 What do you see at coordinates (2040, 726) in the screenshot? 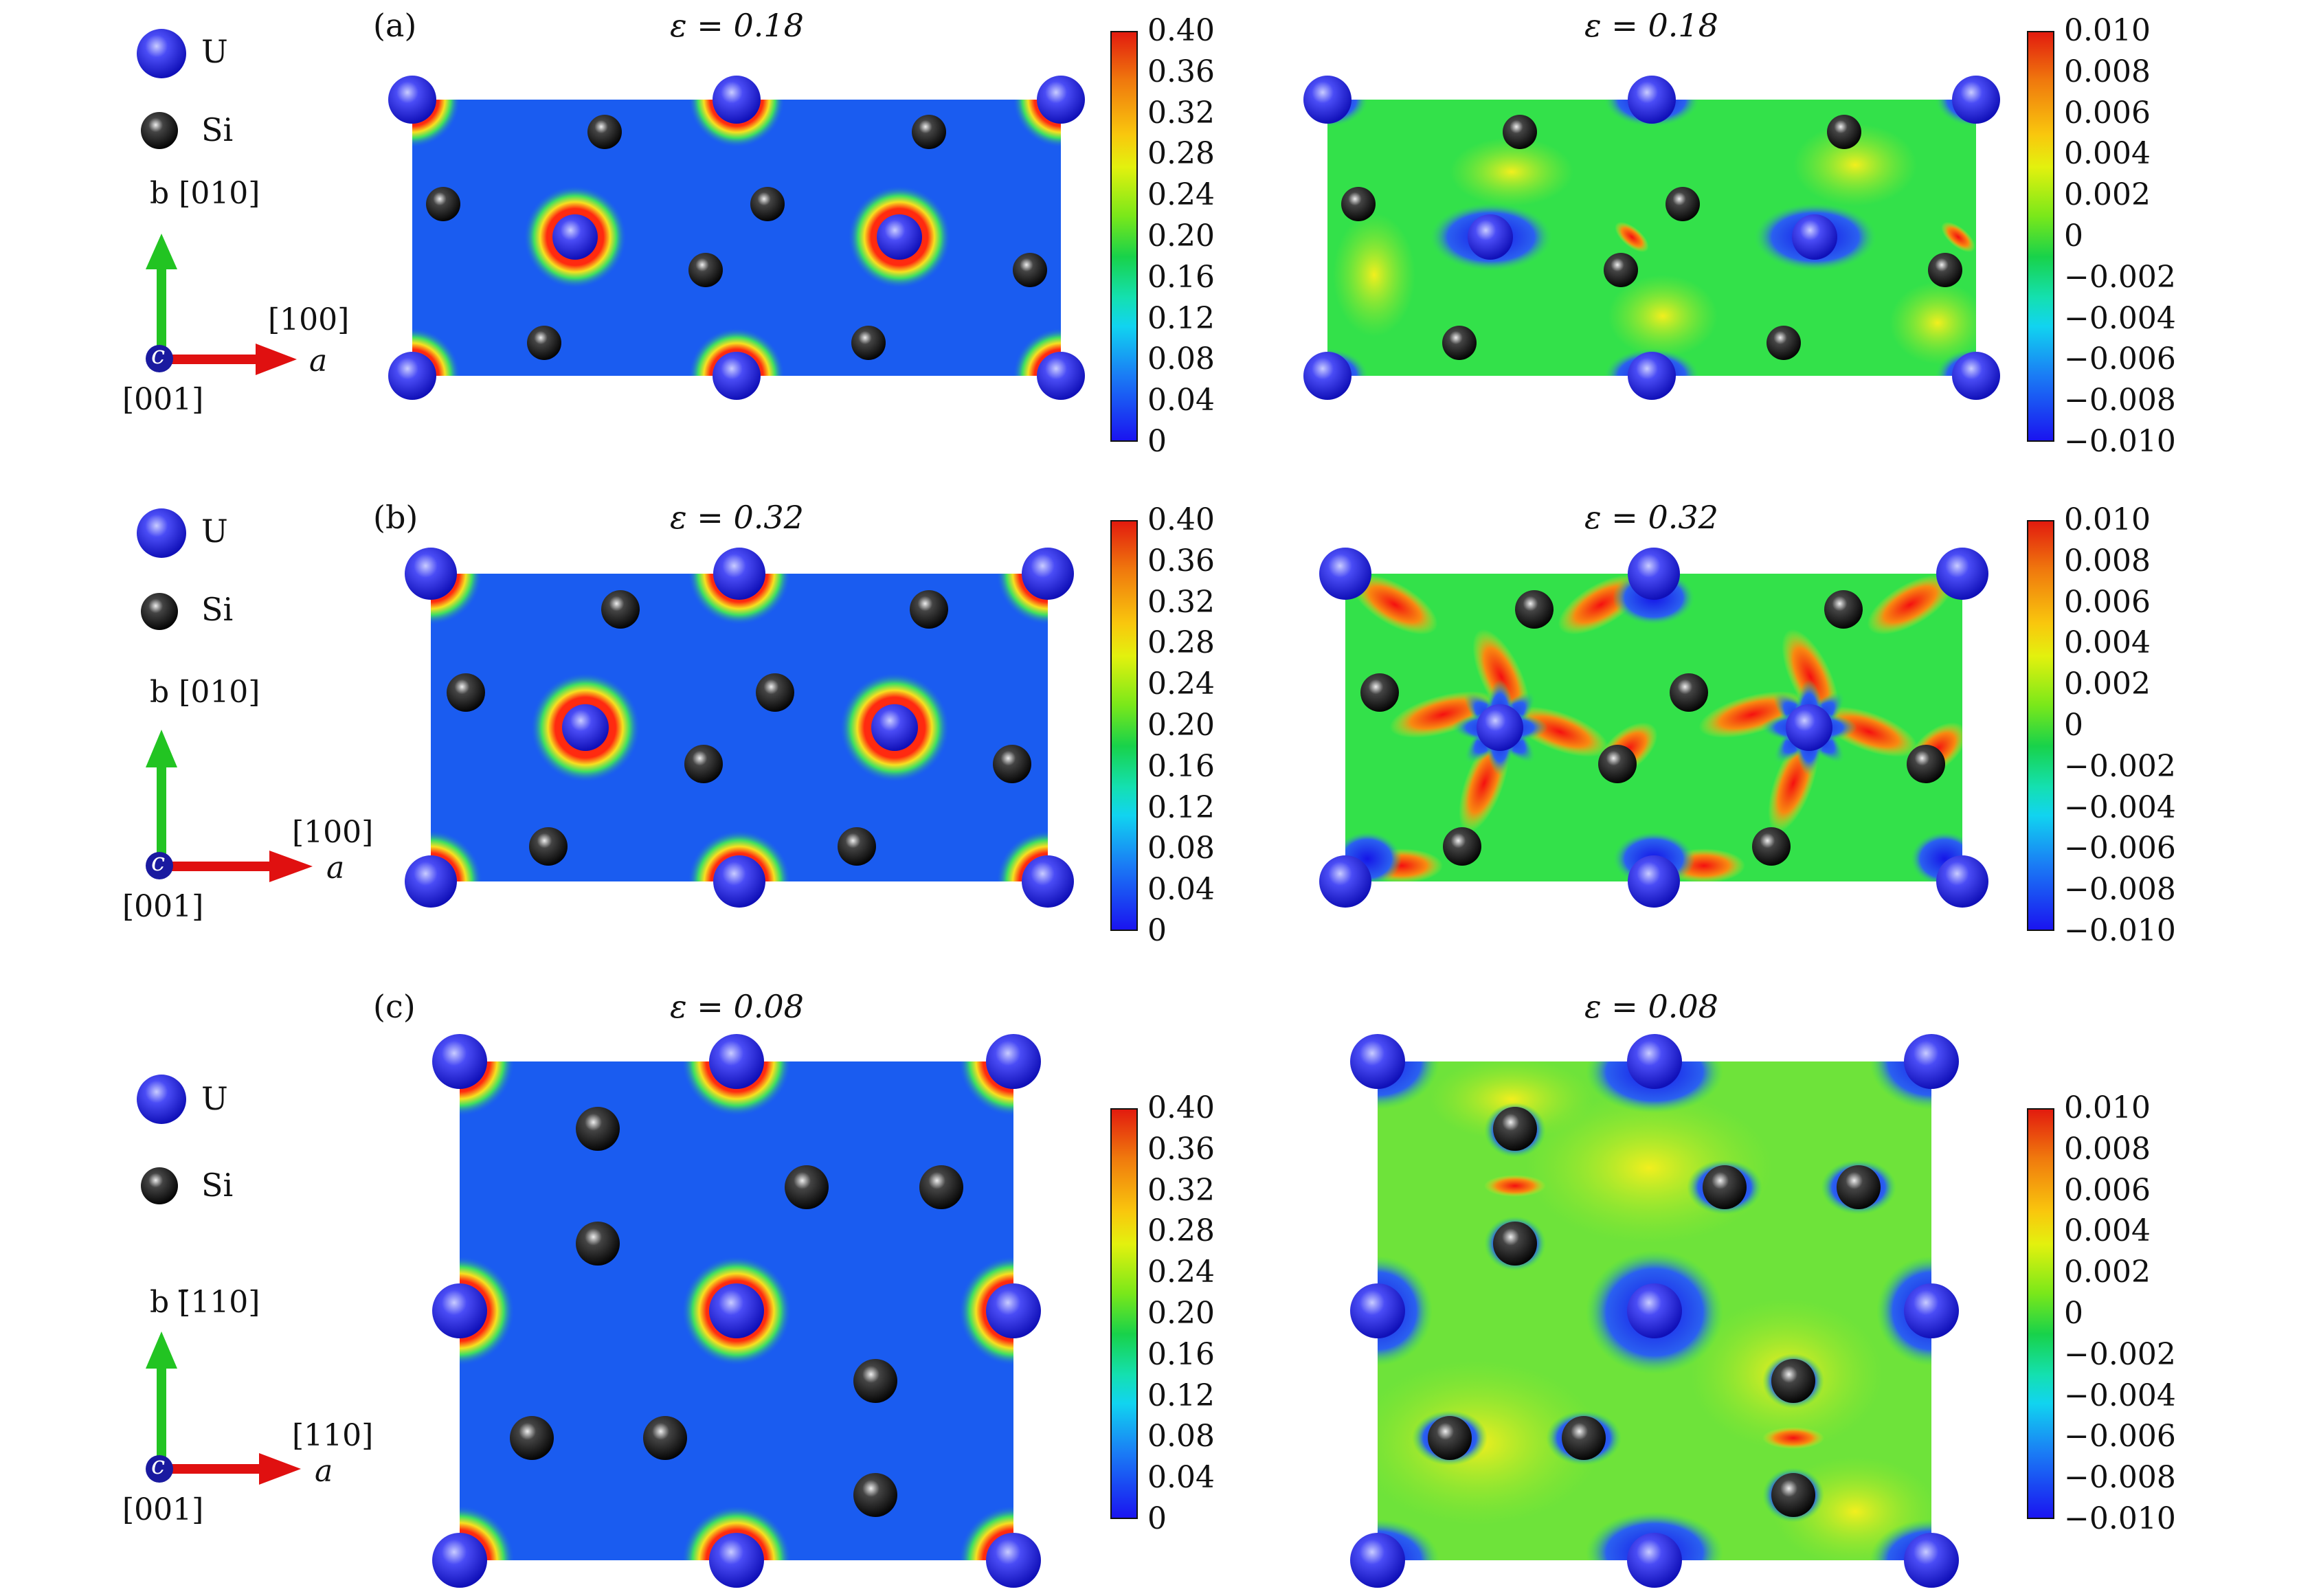
I see `colorbar-difference-b` at bounding box center [2040, 726].